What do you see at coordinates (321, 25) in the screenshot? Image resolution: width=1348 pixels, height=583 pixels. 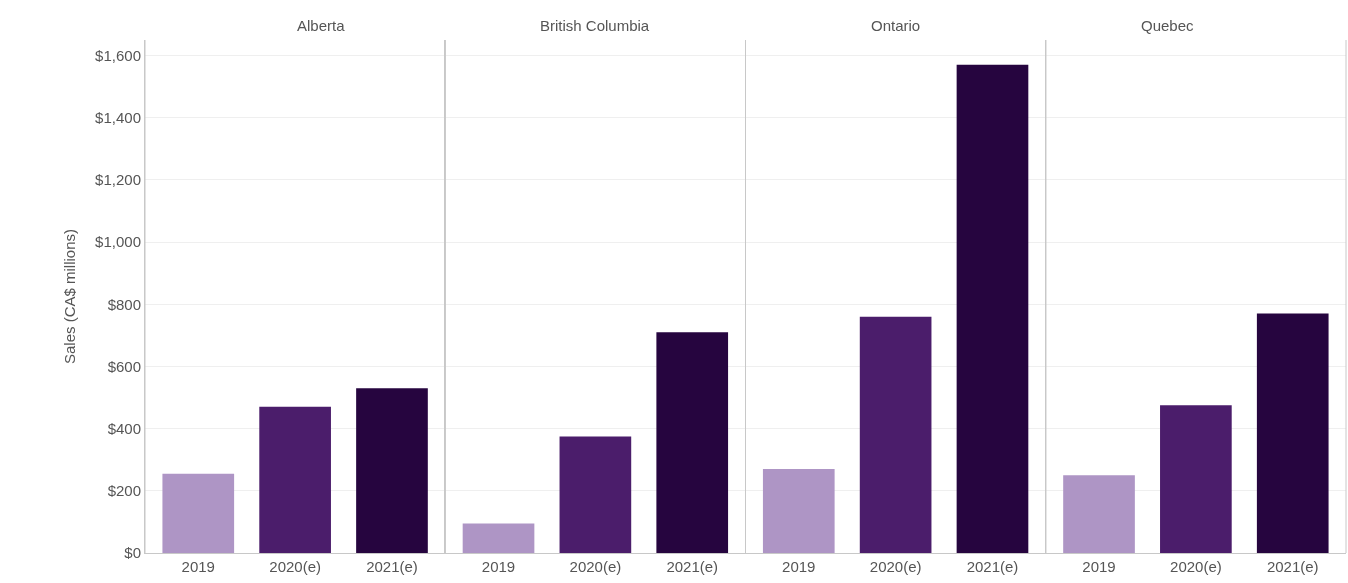 I see `chart-title: Alberta` at bounding box center [321, 25].